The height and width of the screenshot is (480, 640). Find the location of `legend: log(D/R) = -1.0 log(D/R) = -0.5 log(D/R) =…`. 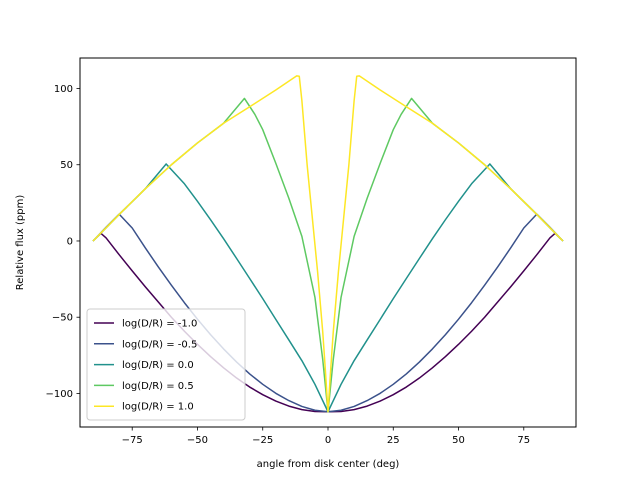

legend: log(D/R) = -1.0 log(D/R) = -0.5 log(D/R) =… is located at coordinates (166, 364).